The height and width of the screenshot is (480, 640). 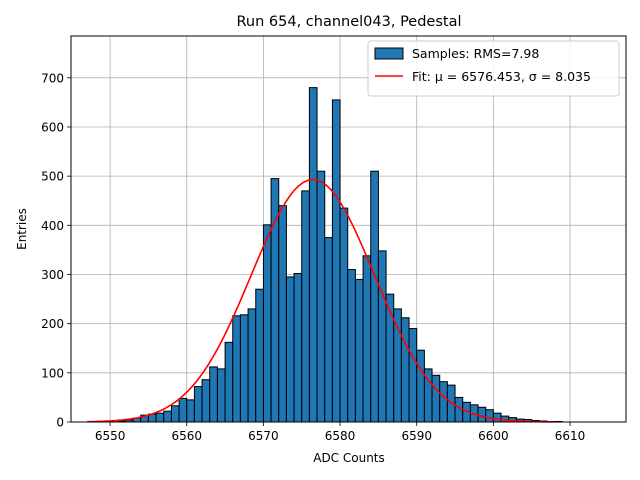 What do you see at coordinates (340, 436) in the screenshot?
I see `x-tick-label: 6580` at bounding box center [340, 436].